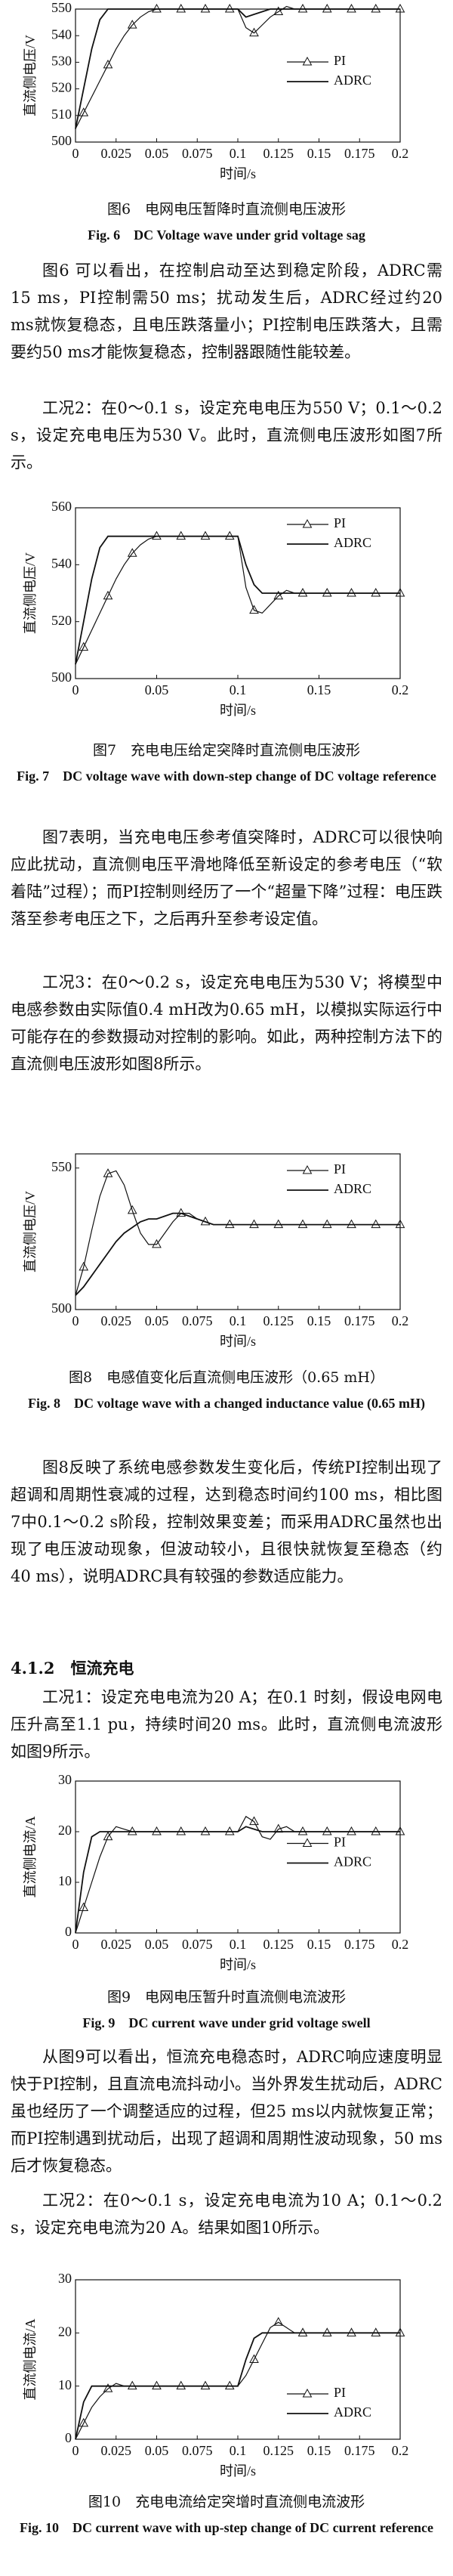 Image resolution: width=453 pixels, height=2576 pixels. I want to click on x-tick-label: 0.125, so click(278, 2450).